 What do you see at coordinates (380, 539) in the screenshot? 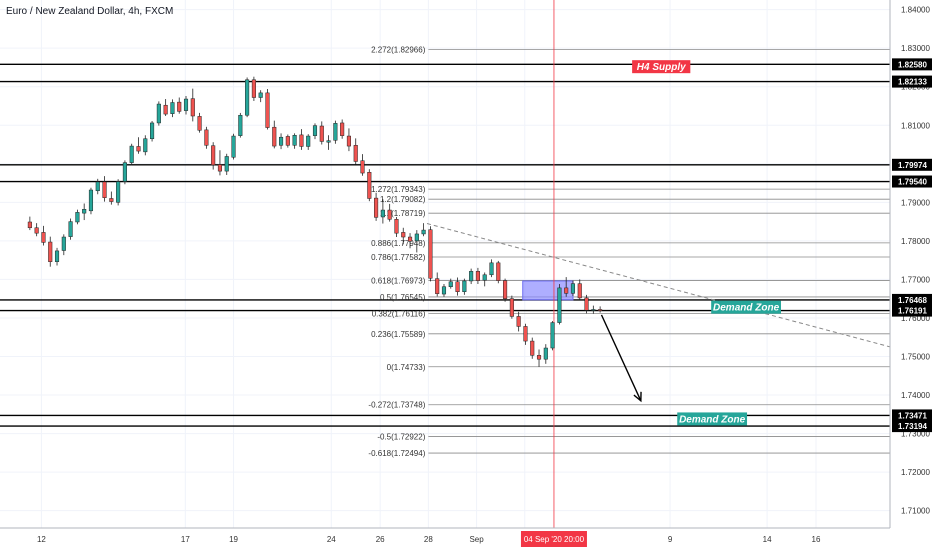
I see `time-tick-label: 26` at bounding box center [380, 539].